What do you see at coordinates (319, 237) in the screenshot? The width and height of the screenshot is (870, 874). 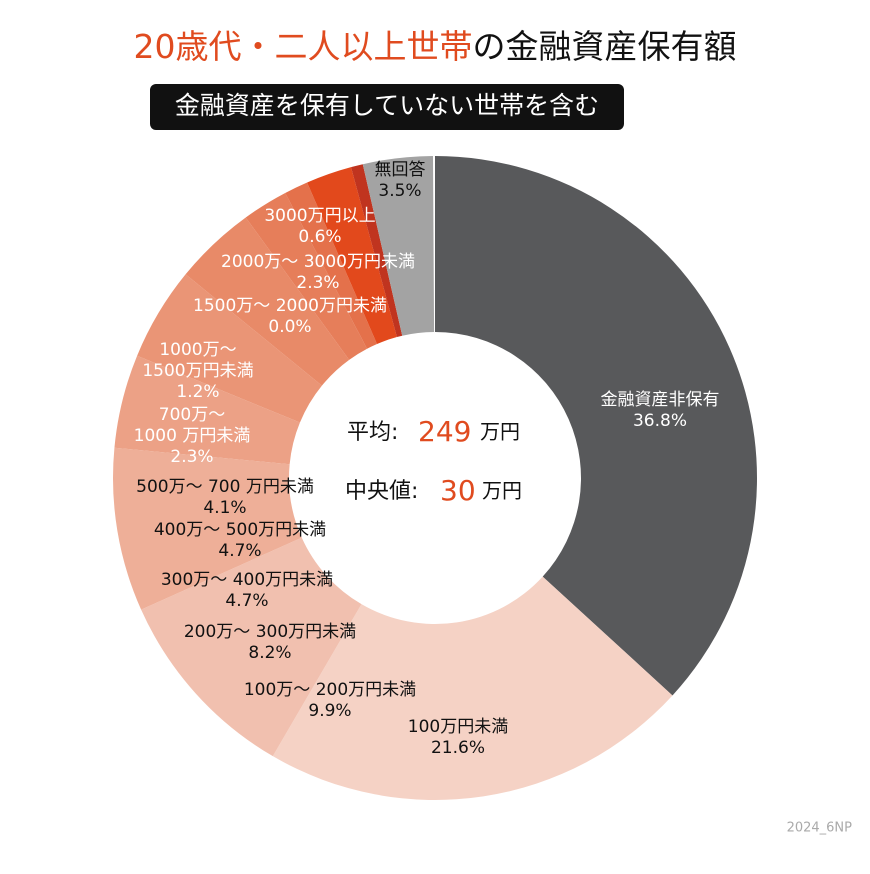 I see `value-label: 0.6%` at bounding box center [319, 237].